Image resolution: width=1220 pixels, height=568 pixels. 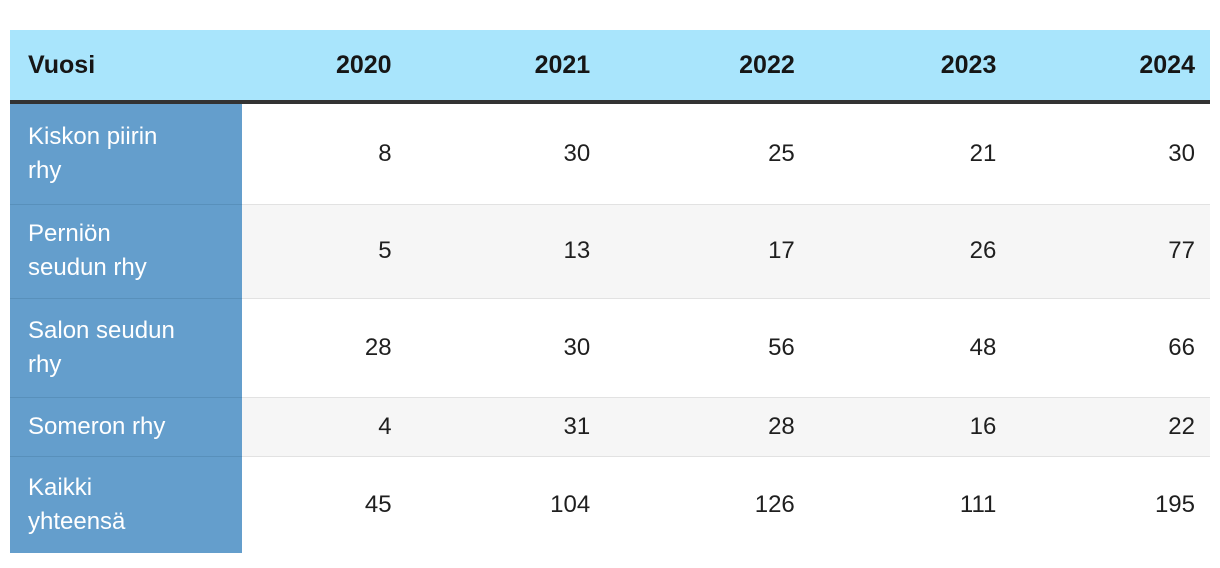 I want to click on cell-value: 26, so click(x=919, y=250).